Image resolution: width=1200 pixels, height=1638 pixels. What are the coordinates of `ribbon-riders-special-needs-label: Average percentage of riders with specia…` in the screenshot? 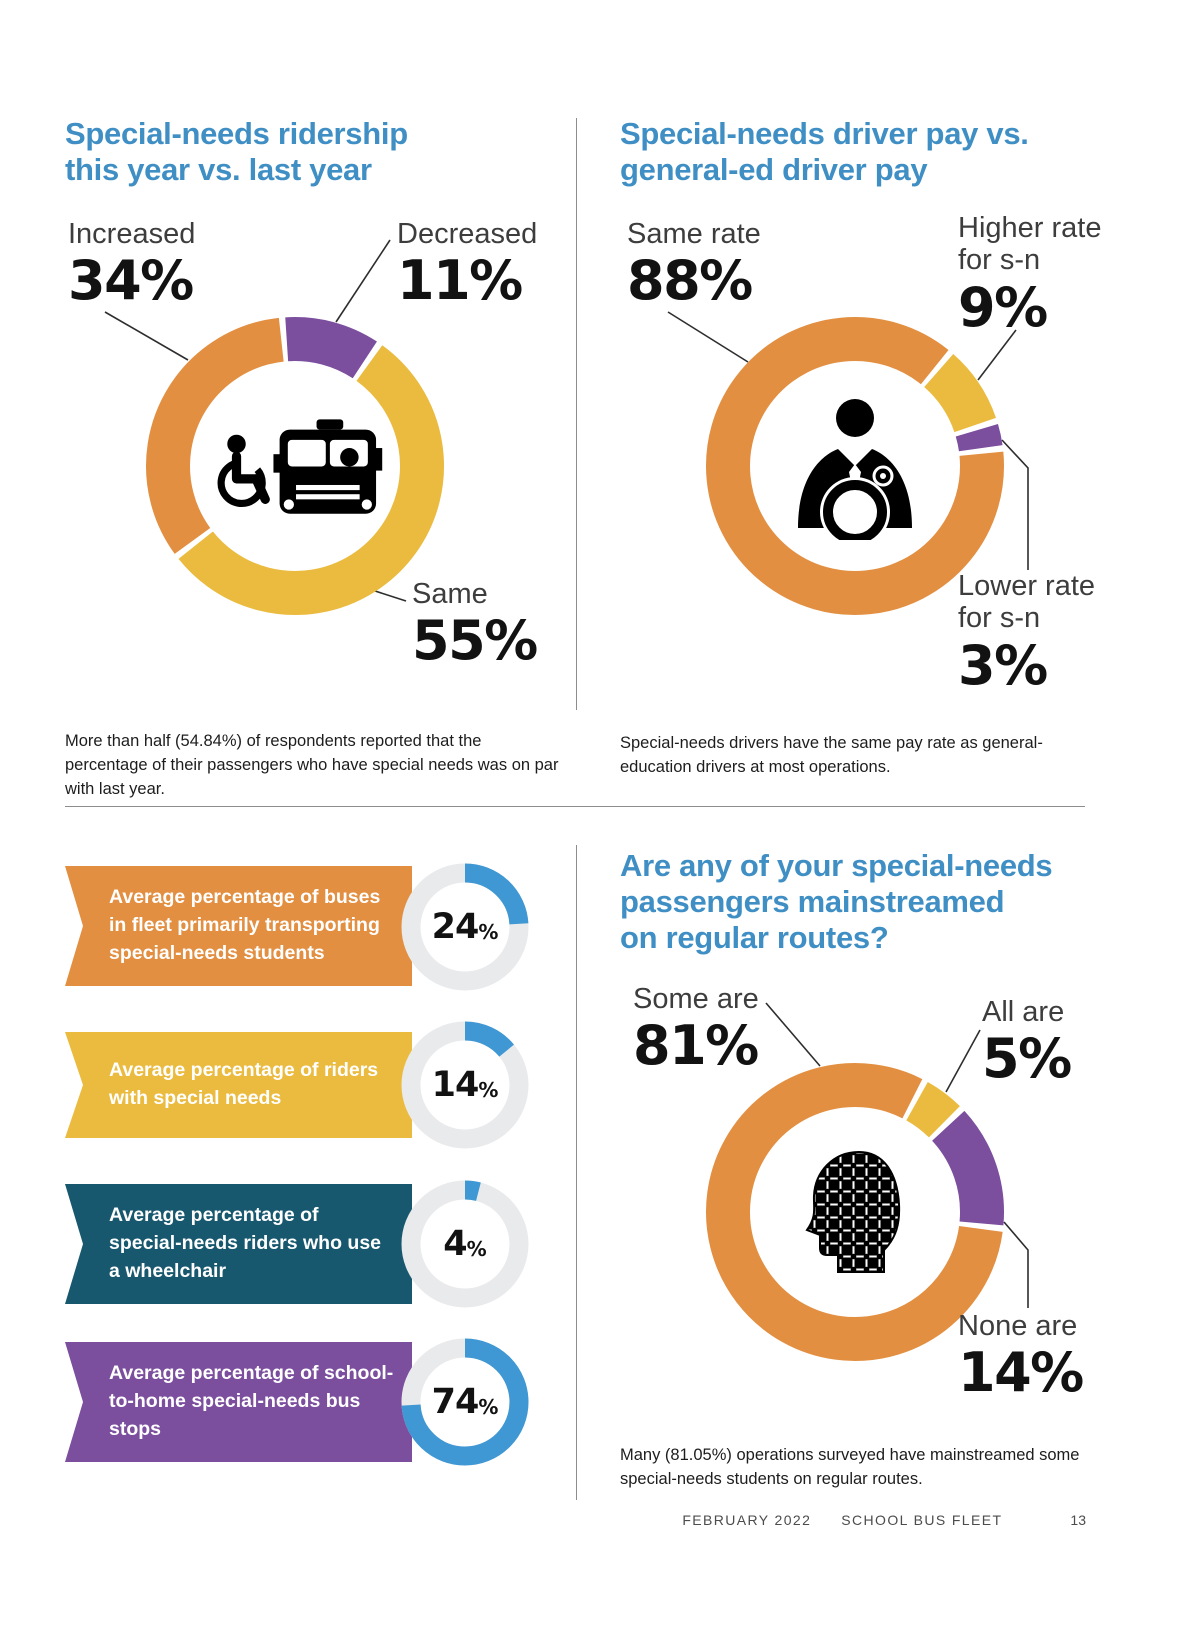 It's located at (244, 1084).